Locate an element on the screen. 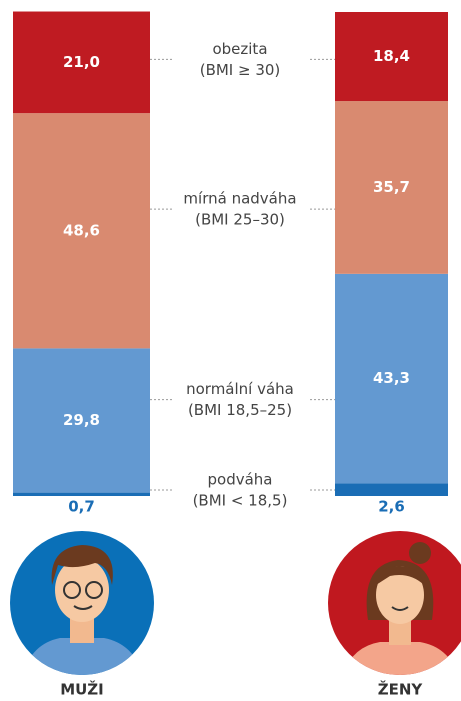 The height and width of the screenshot is (701, 461). value-label: 29,8 is located at coordinates (81, 420).